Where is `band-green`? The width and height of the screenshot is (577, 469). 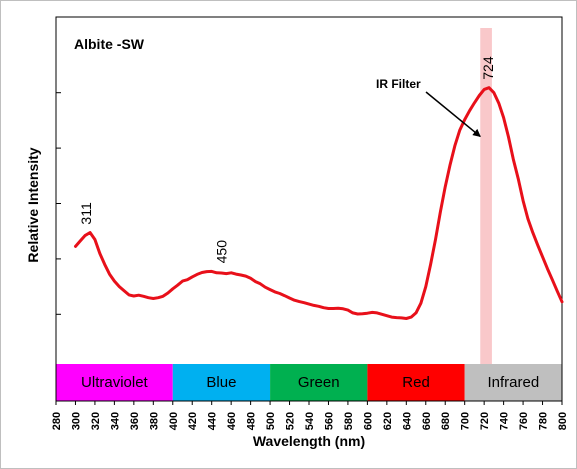
band-green is located at coordinates (319, 382).